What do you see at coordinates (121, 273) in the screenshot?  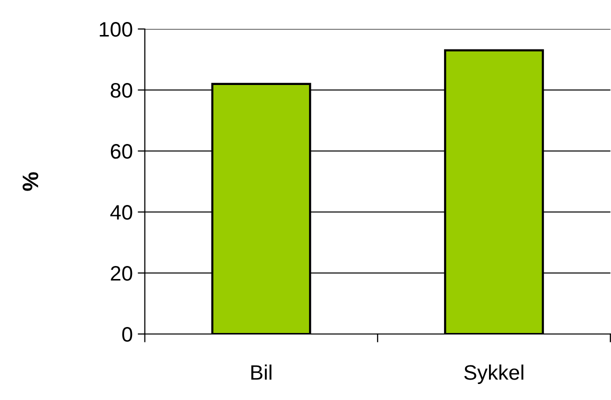 I see `y-tick-label: 20` at bounding box center [121, 273].